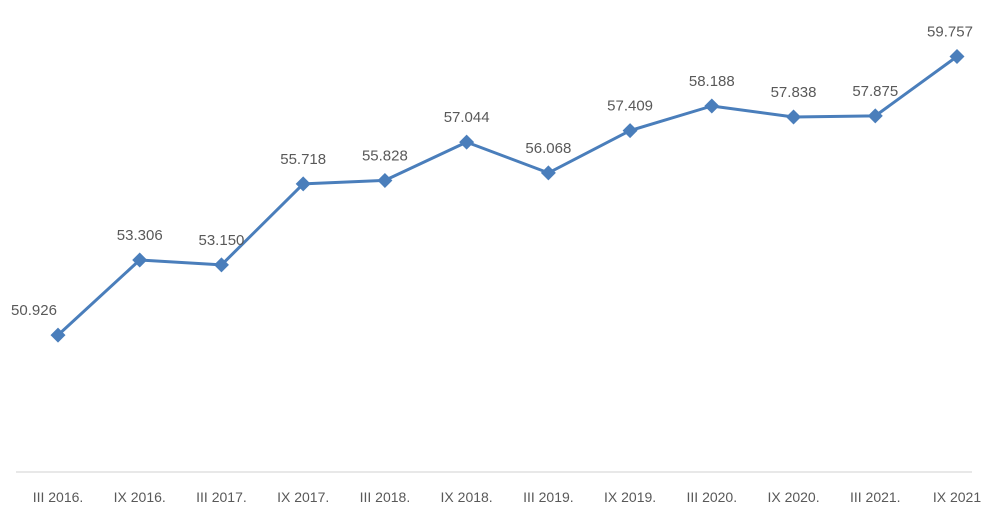 The width and height of the screenshot is (987, 510). Describe the element at coordinates (221, 497) in the screenshot. I see `x-tick-label: III 2017.` at that location.